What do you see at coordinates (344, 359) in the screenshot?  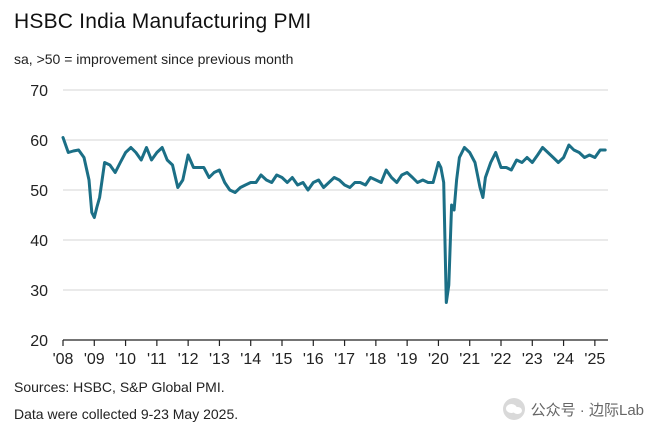 I see `x-tick-label: '17` at bounding box center [344, 359].